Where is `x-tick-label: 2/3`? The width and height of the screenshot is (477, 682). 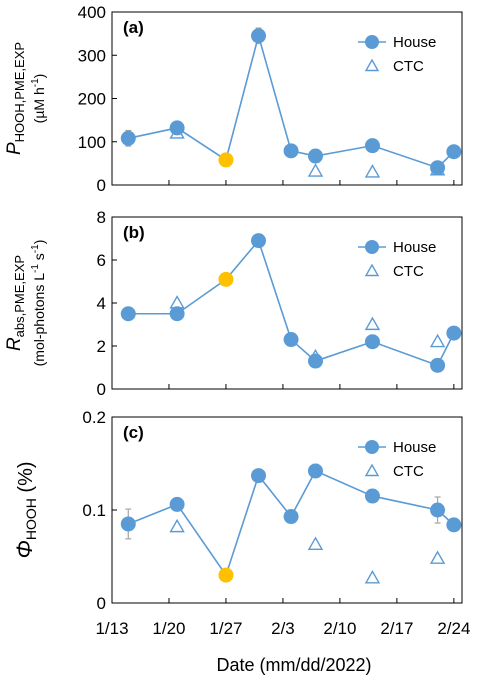 x-tick-label: 2/3 is located at coordinates (283, 628).